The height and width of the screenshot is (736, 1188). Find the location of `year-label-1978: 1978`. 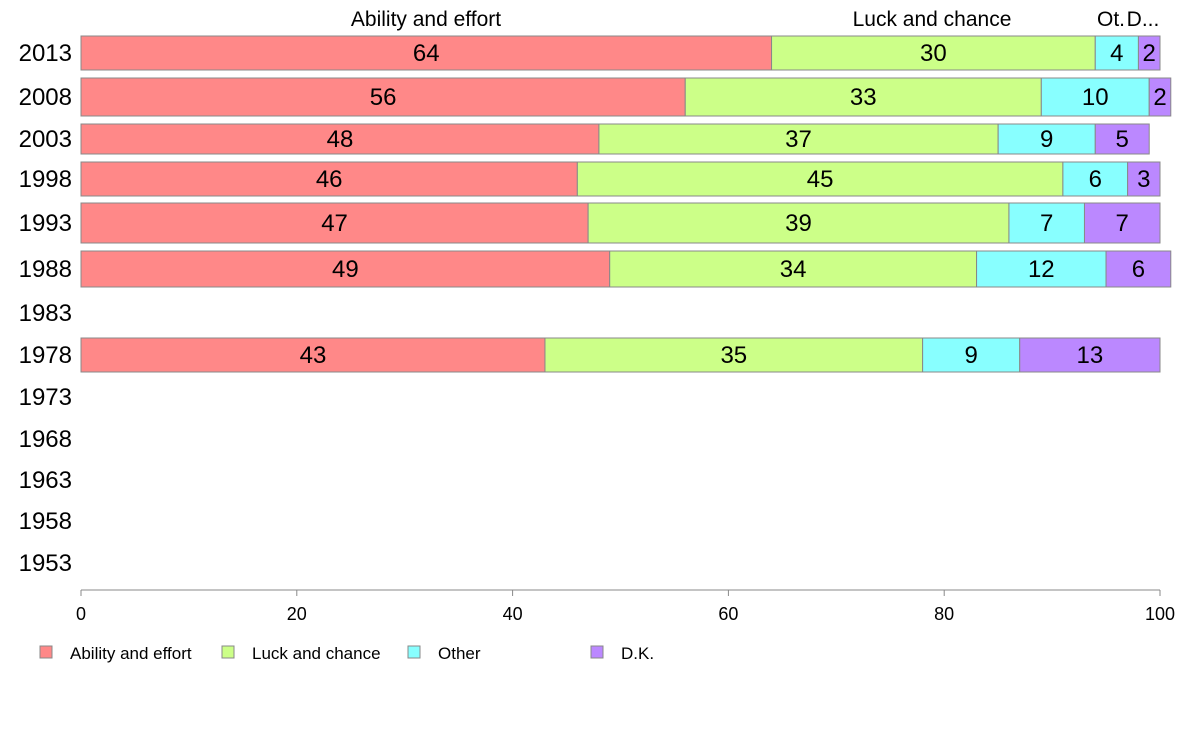

year-label-1978: 1978 is located at coordinates (45, 355).